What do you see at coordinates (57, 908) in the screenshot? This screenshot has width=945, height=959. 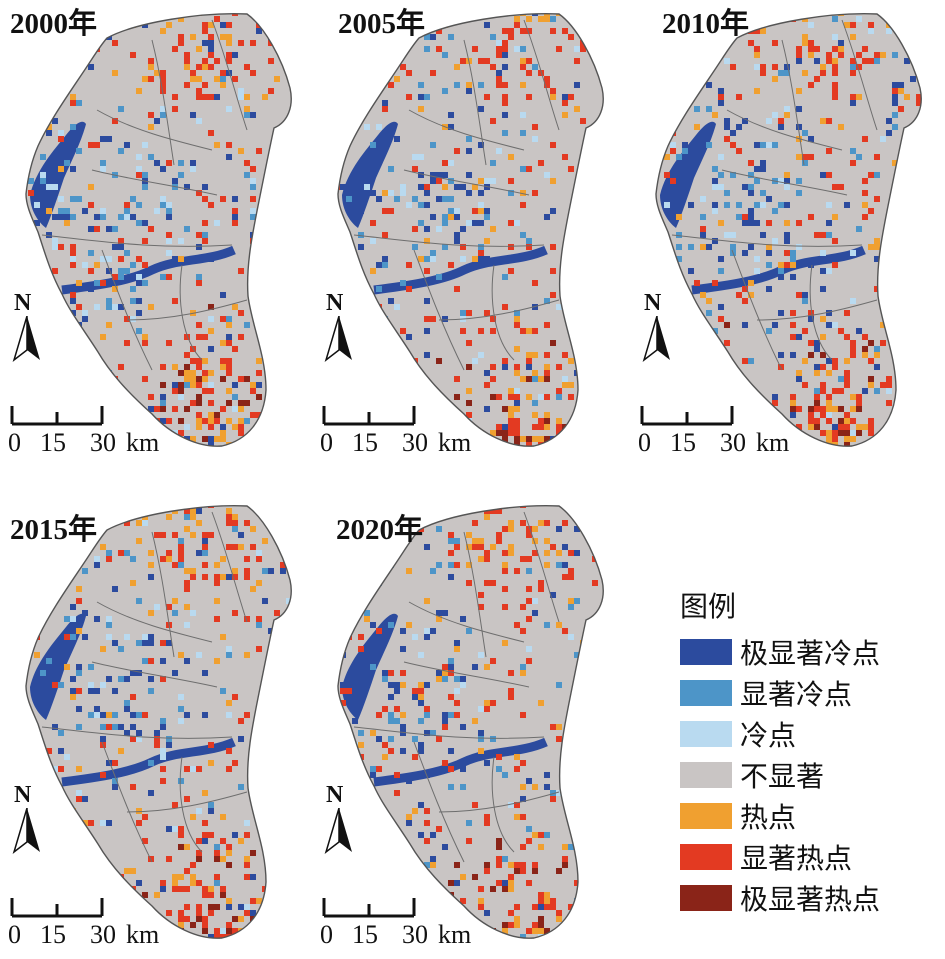 I see `scale-bar-line` at bounding box center [57, 908].